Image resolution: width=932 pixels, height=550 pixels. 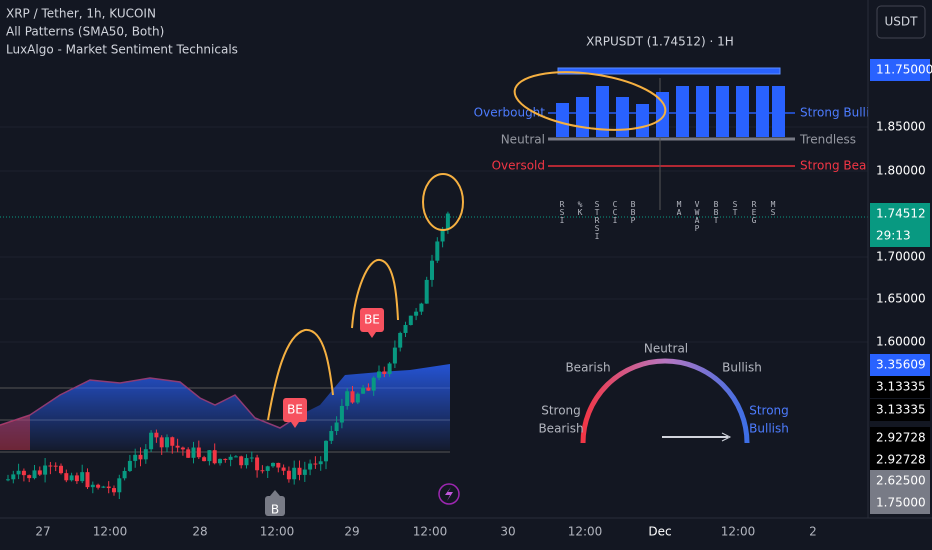 I want to click on gauge-arc, so click(x=665, y=401).